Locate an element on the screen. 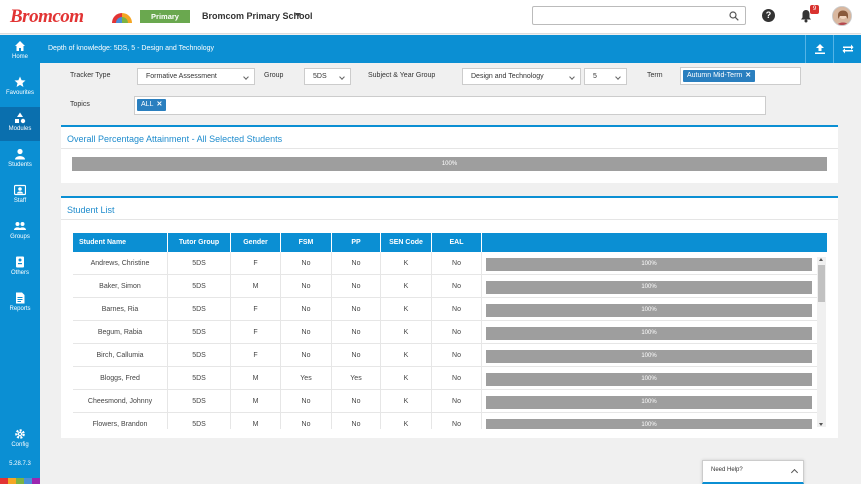 The height and width of the screenshot is (484, 861). search-icon is located at coordinates (734, 16).